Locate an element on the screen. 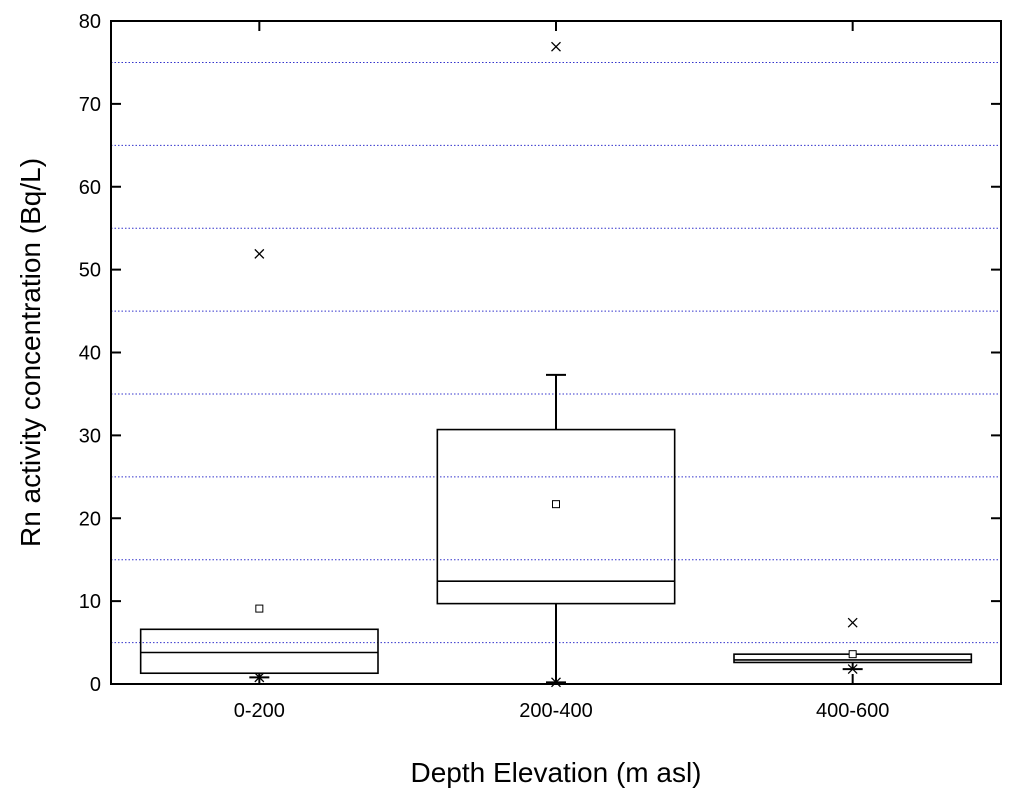 The width and height of the screenshot is (1024, 797). x-tick-label: 200-400 is located at coordinates (555, 711).